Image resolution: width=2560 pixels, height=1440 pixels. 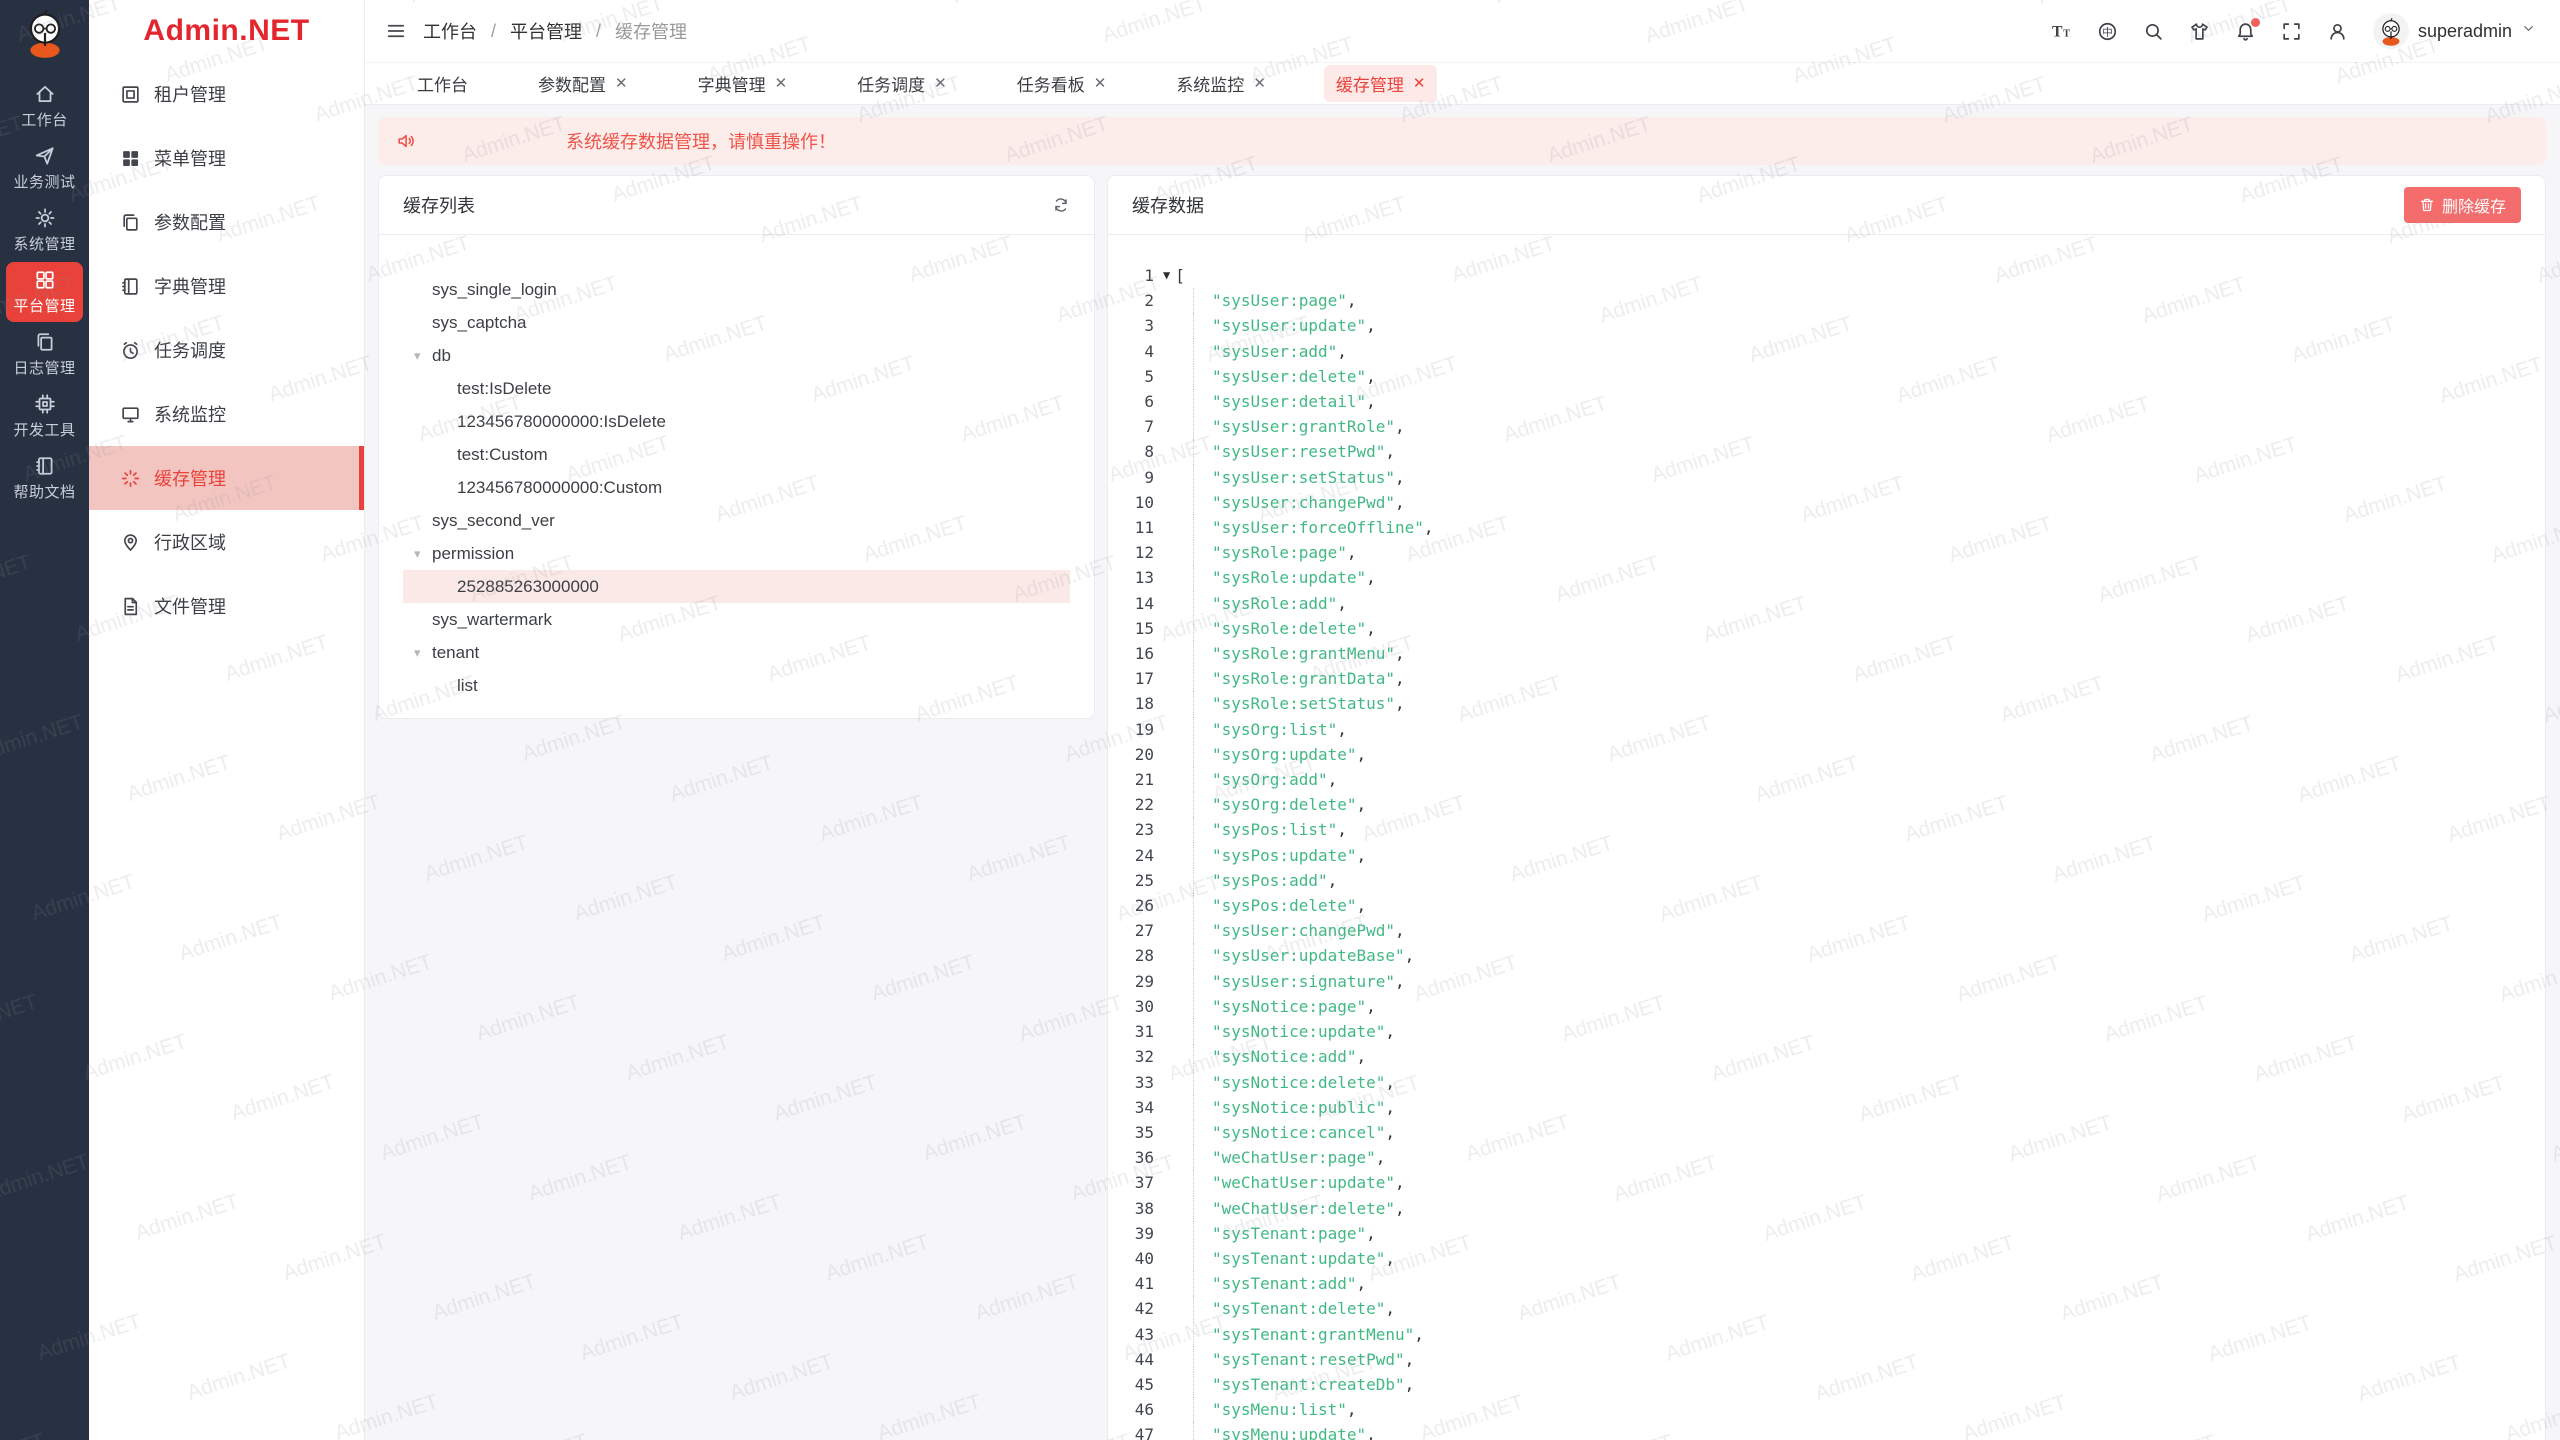 What do you see at coordinates (736, 685) in the screenshot?
I see `tree-node-list: list` at bounding box center [736, 685].